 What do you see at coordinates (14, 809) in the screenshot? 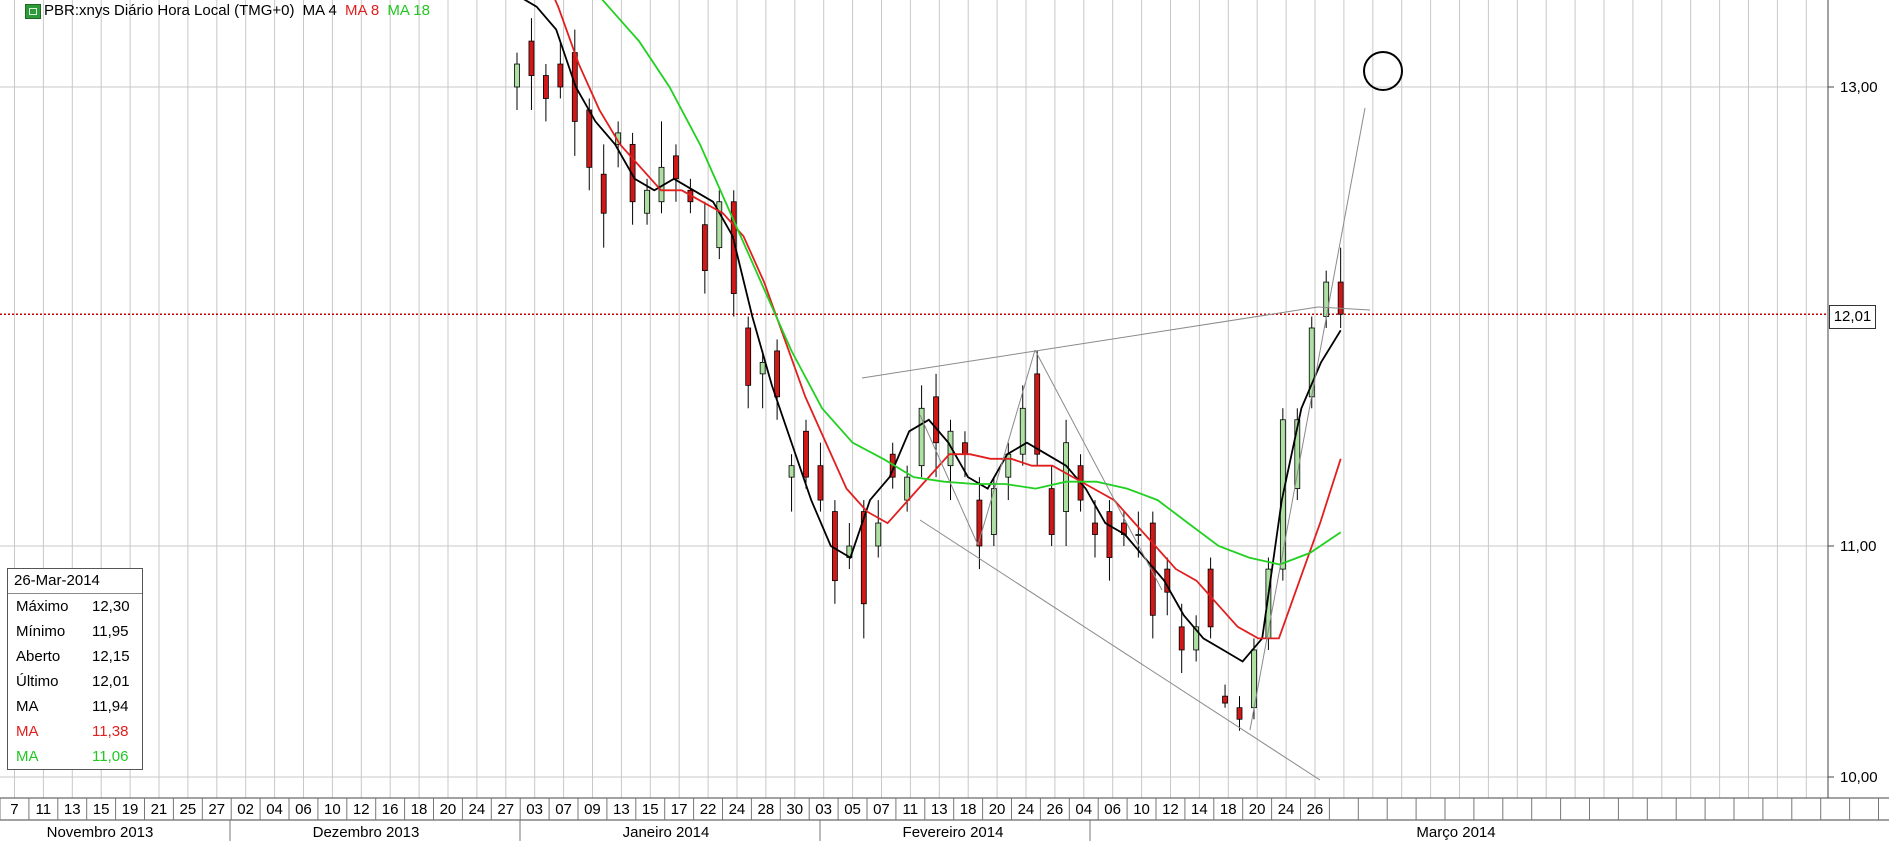
I see `x-tick-label: 7` at bounding box center [14, 809].